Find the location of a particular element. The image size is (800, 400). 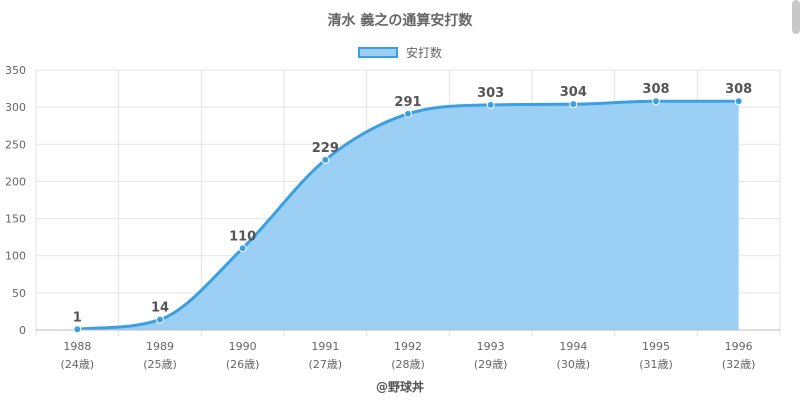

x-tick-label: 1993 is located at coordinates (491, 346).